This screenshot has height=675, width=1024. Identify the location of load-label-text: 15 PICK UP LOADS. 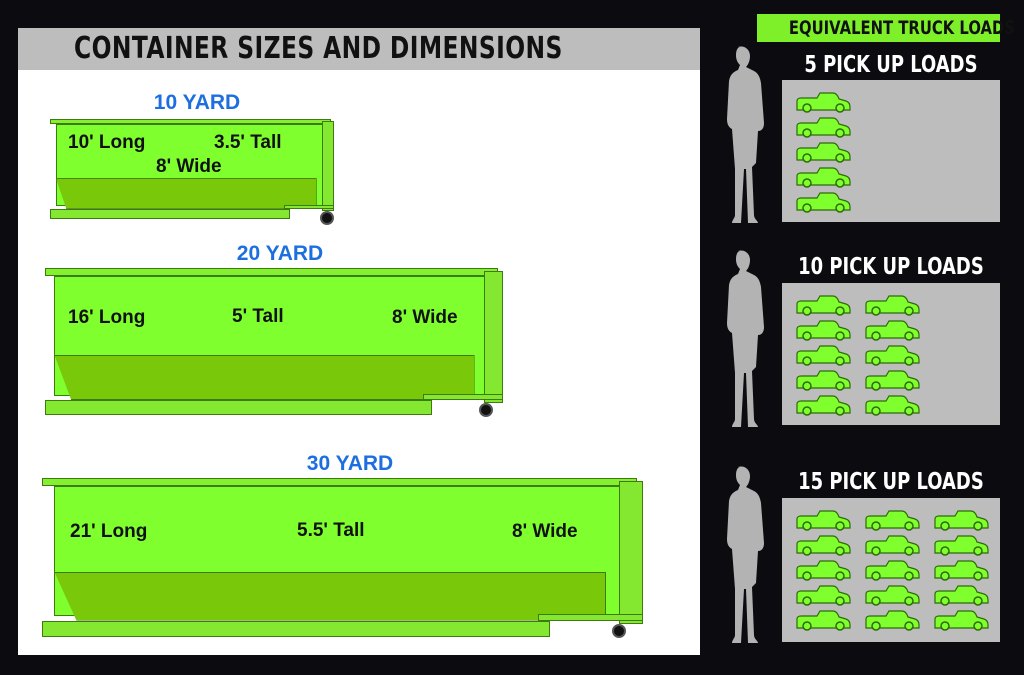
(891, 482).